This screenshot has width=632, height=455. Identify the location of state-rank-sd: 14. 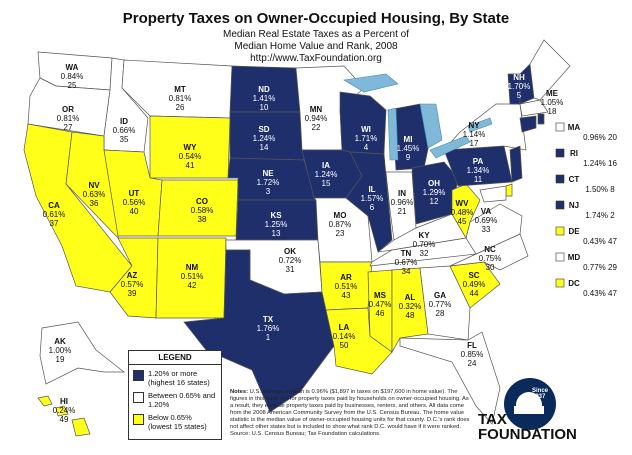
(264, 147).